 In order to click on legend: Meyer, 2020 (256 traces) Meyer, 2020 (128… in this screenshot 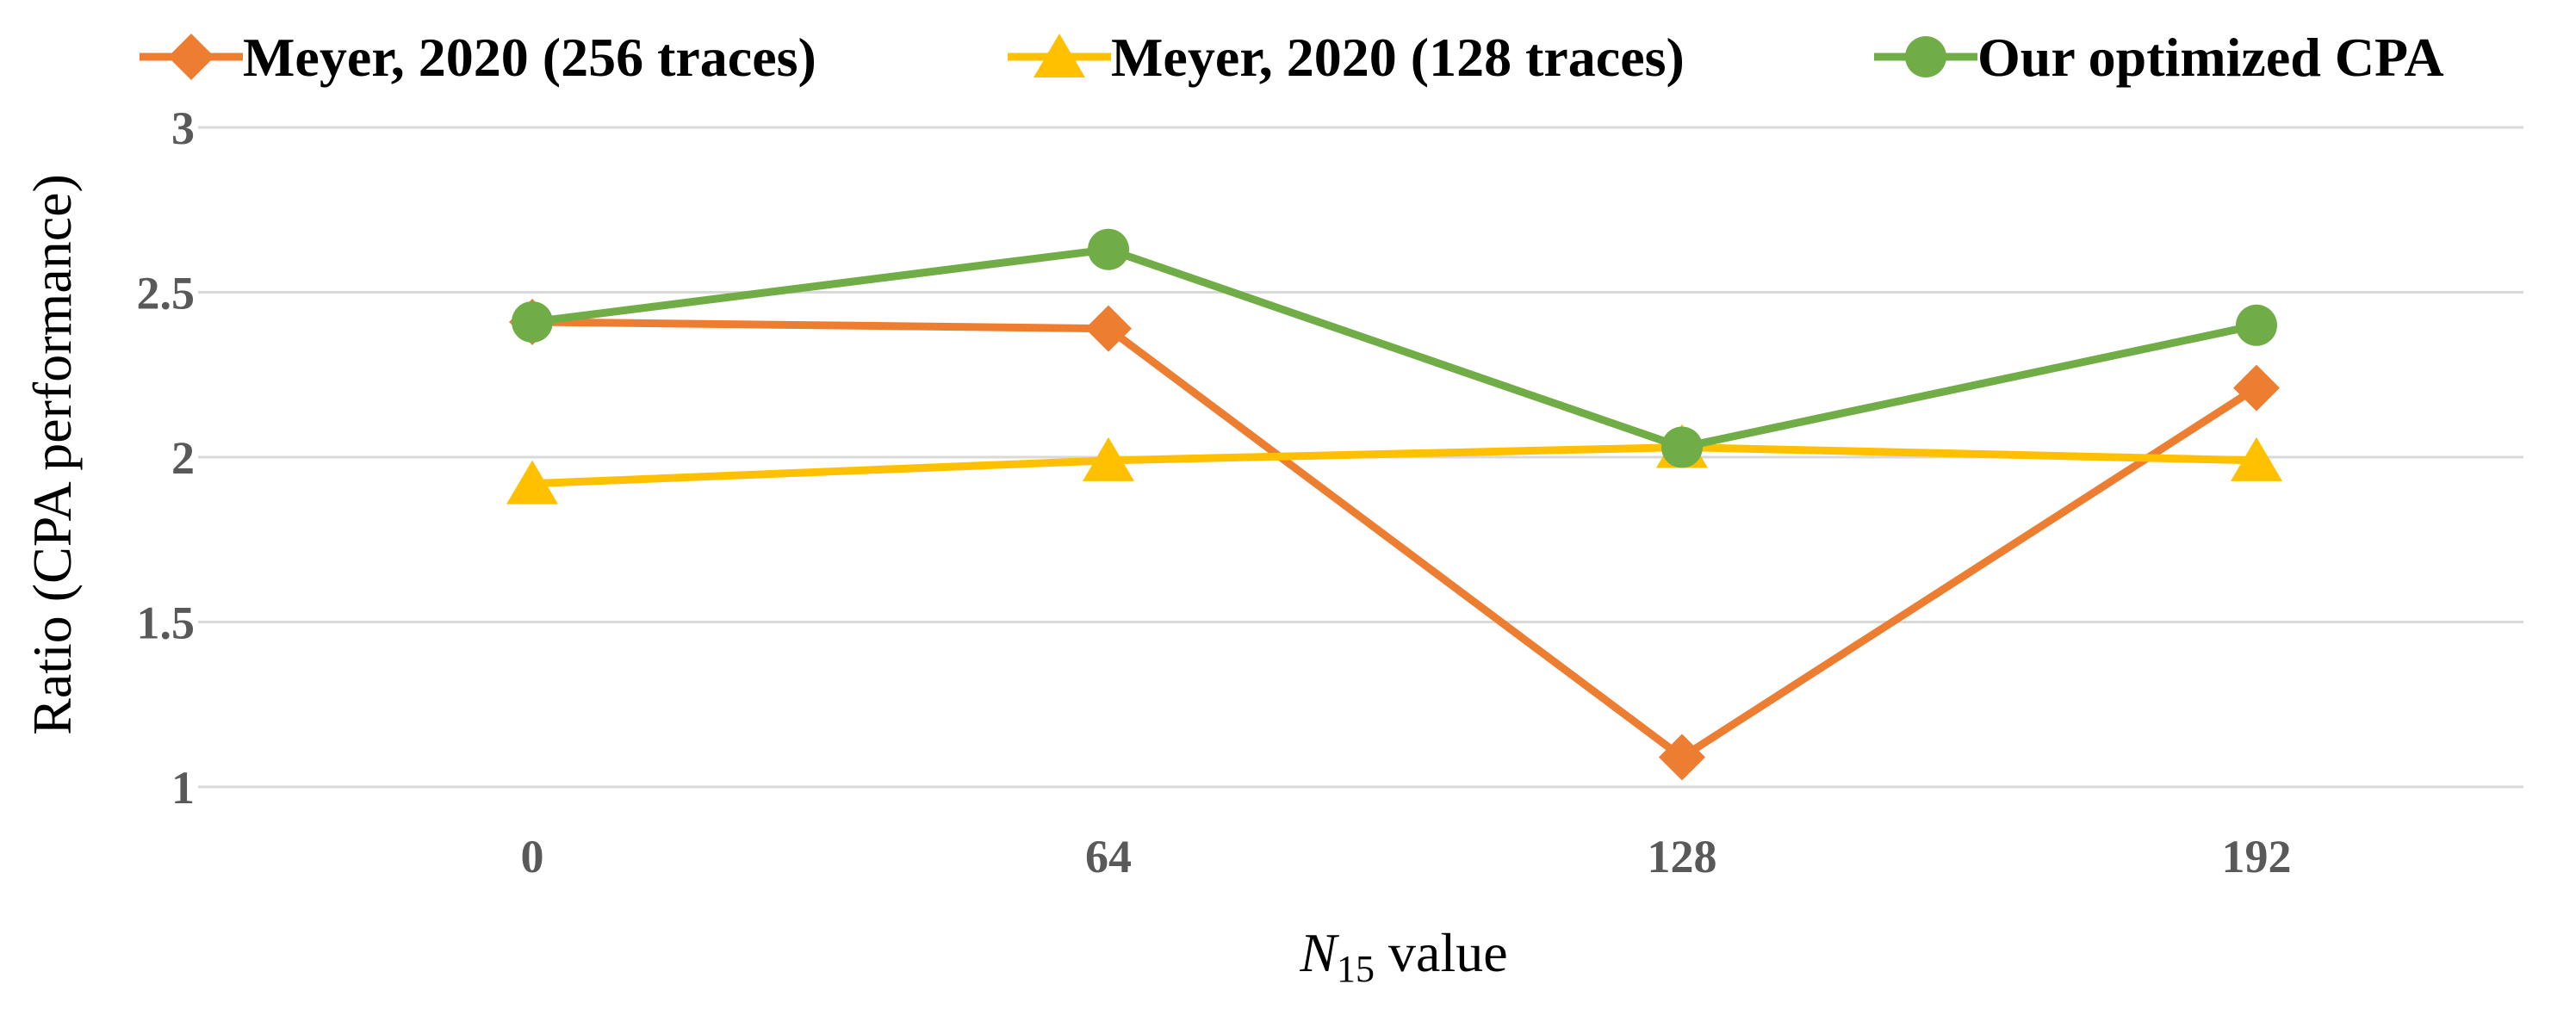, I will do `click(1292, 57)`.